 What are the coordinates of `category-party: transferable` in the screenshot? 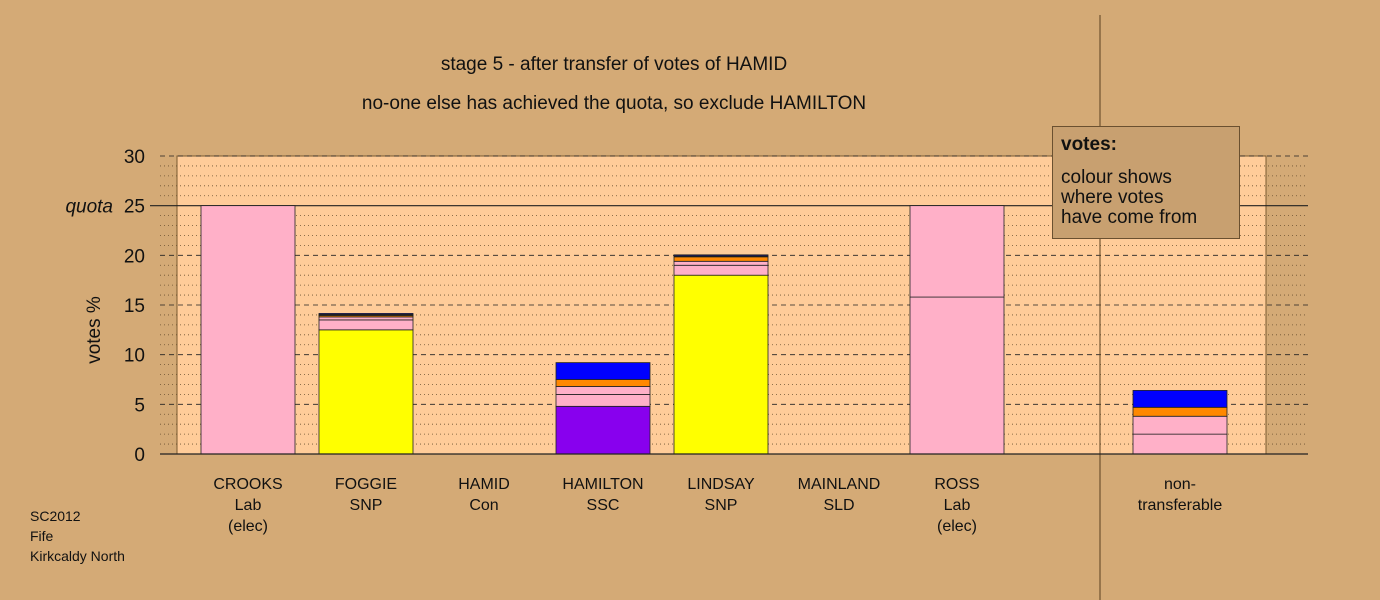 It's located at (1180, 505).